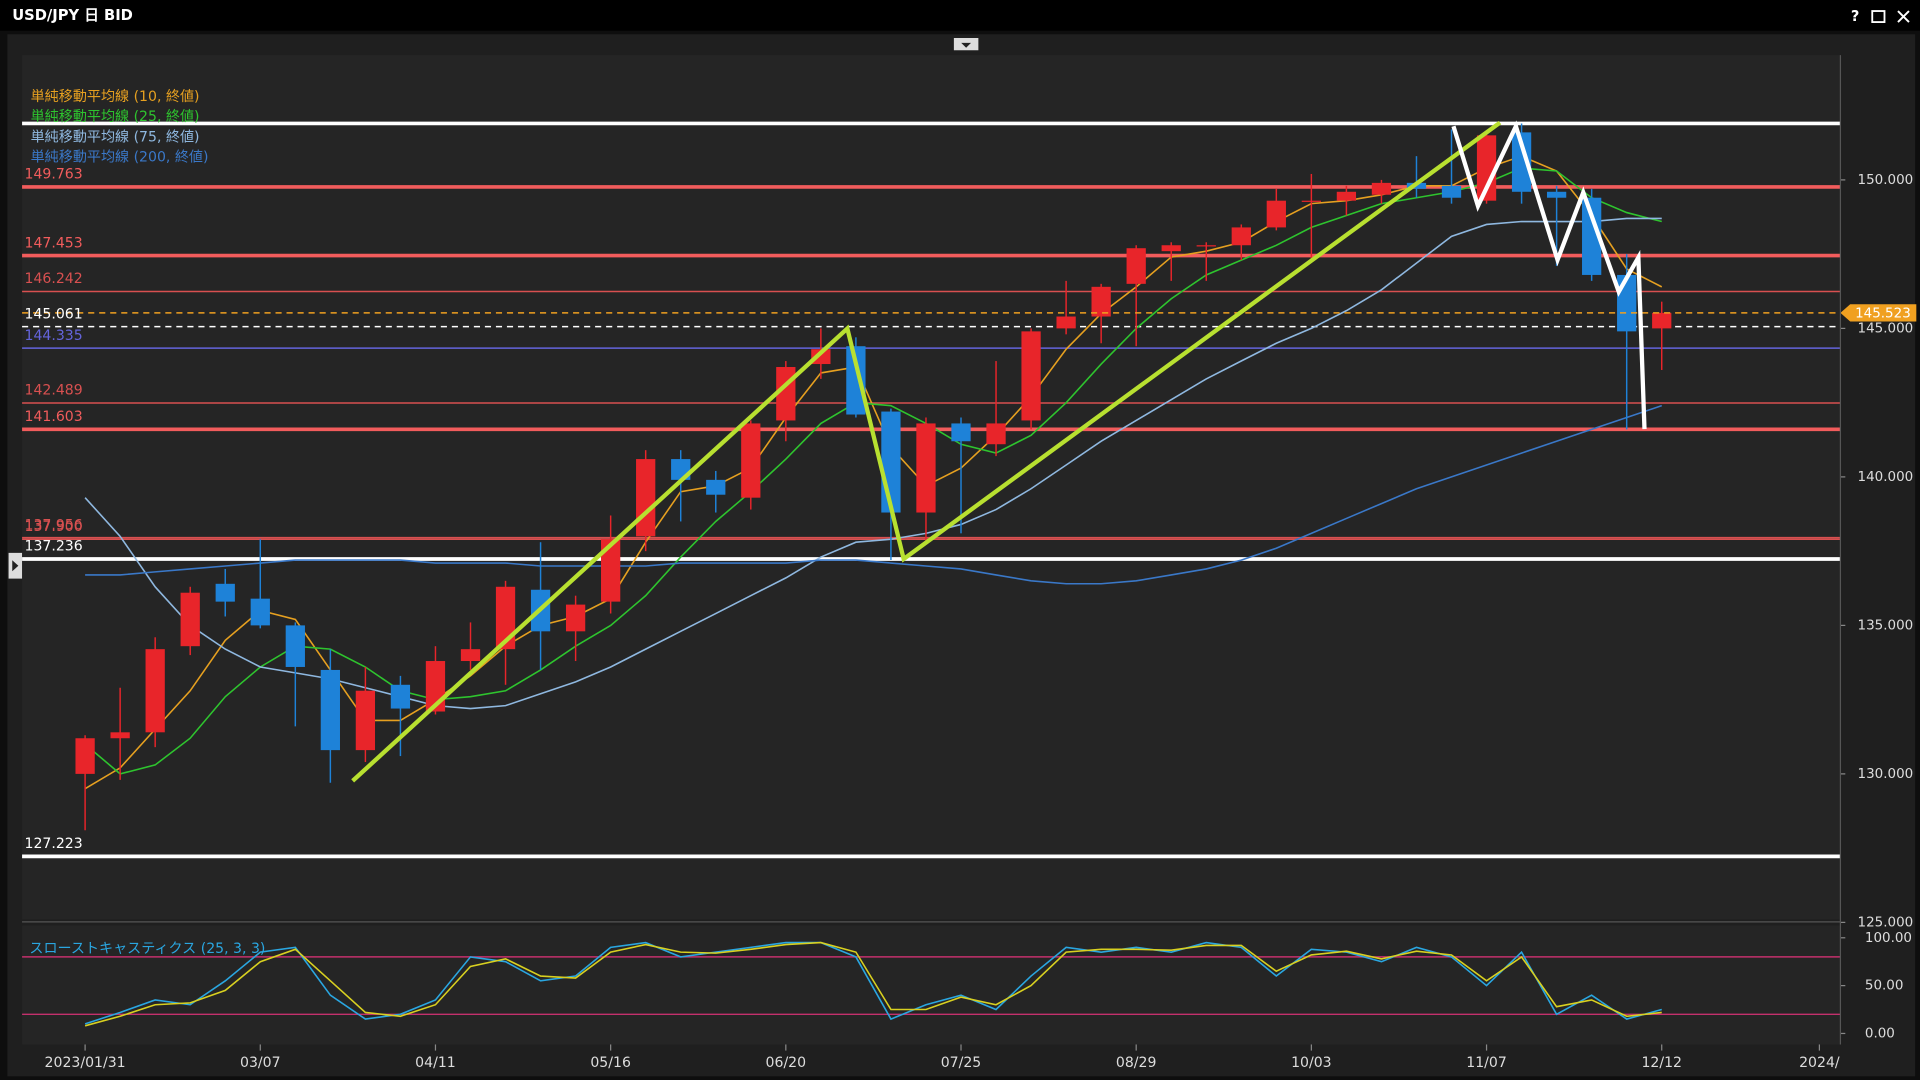 This screenshot has width=1920, height=1080. Describe the element at coordinates (1886, 180) in the screenshot. I see `y-tick-label: 150.000` at that location.